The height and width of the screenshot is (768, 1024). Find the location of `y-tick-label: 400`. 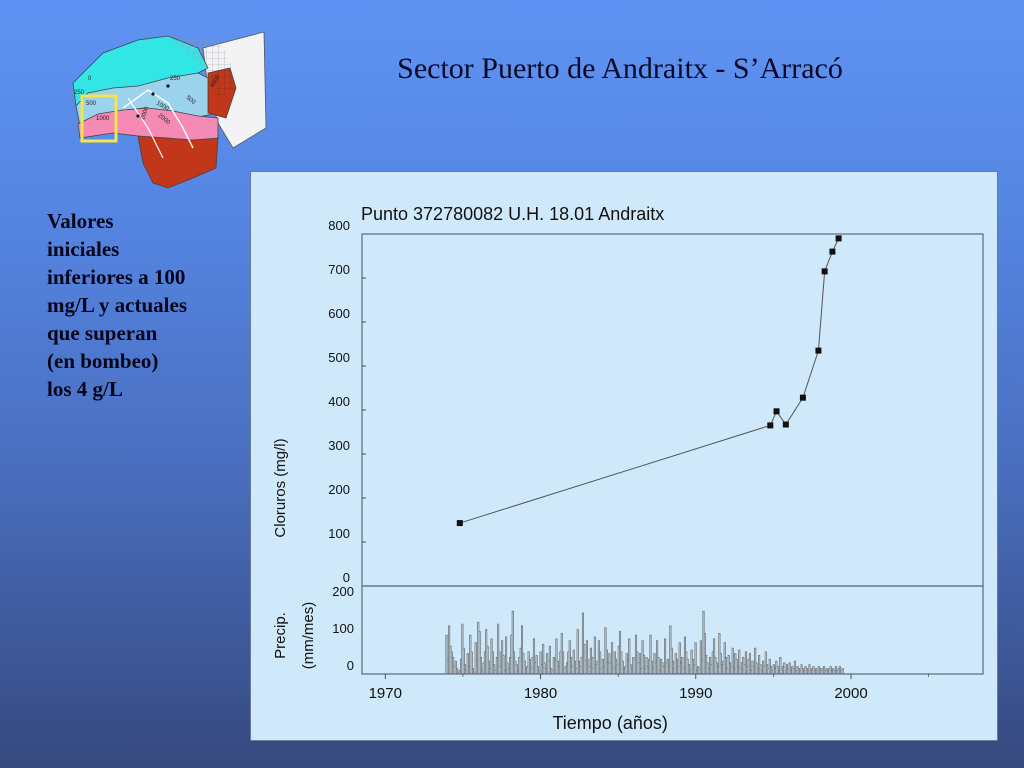

y-tick-label: 400 is located at coordinates (339, 401).